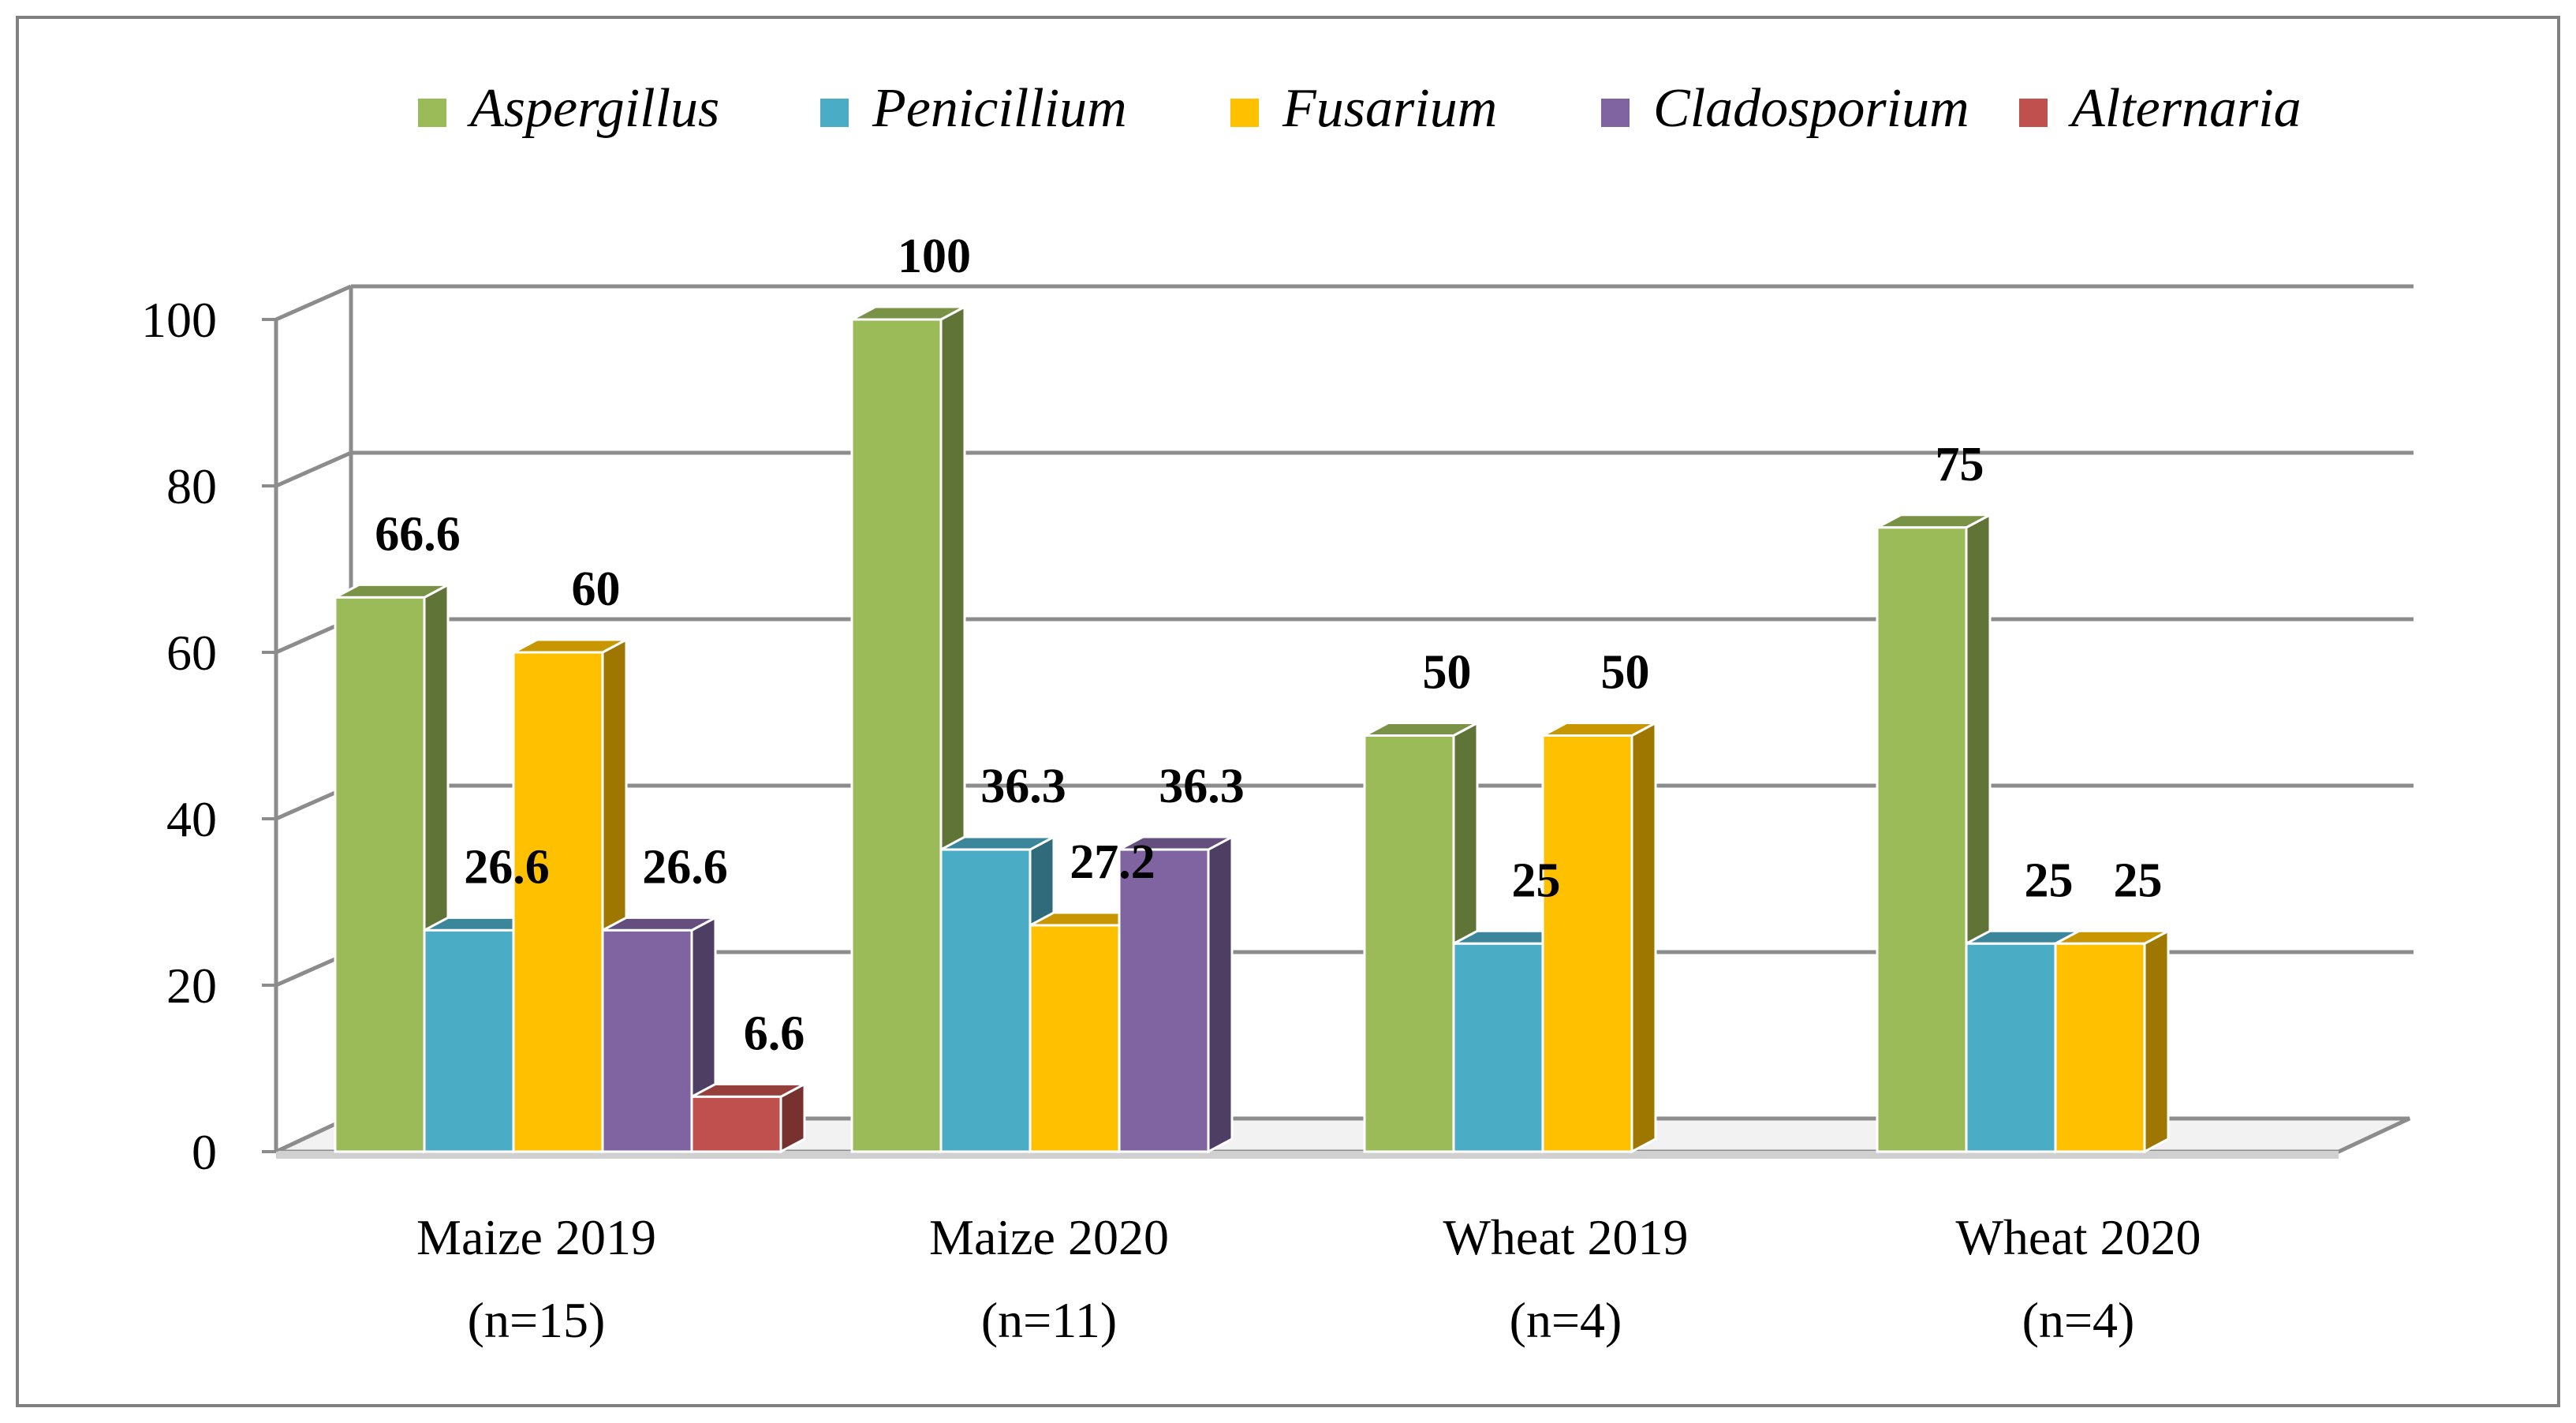 This screenshot has height=1423, width=2576. Describe the element at coordinates (179, 320) in the screenshot. I see `y-tick-label: 100` at that location.